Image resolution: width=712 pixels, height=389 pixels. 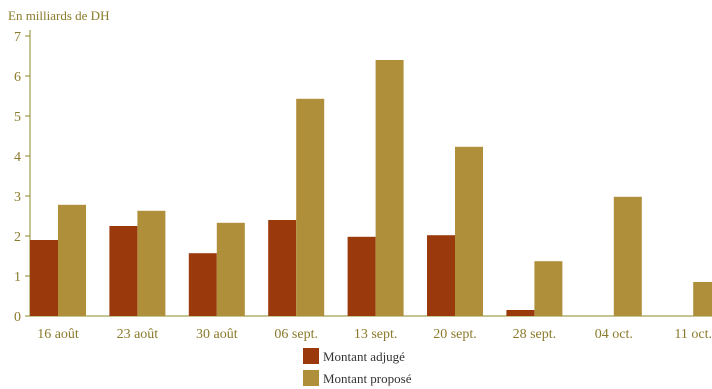 I want to click on y-axis: 0 1 2 3 4 5 6 7, so click(x=22, y=177).